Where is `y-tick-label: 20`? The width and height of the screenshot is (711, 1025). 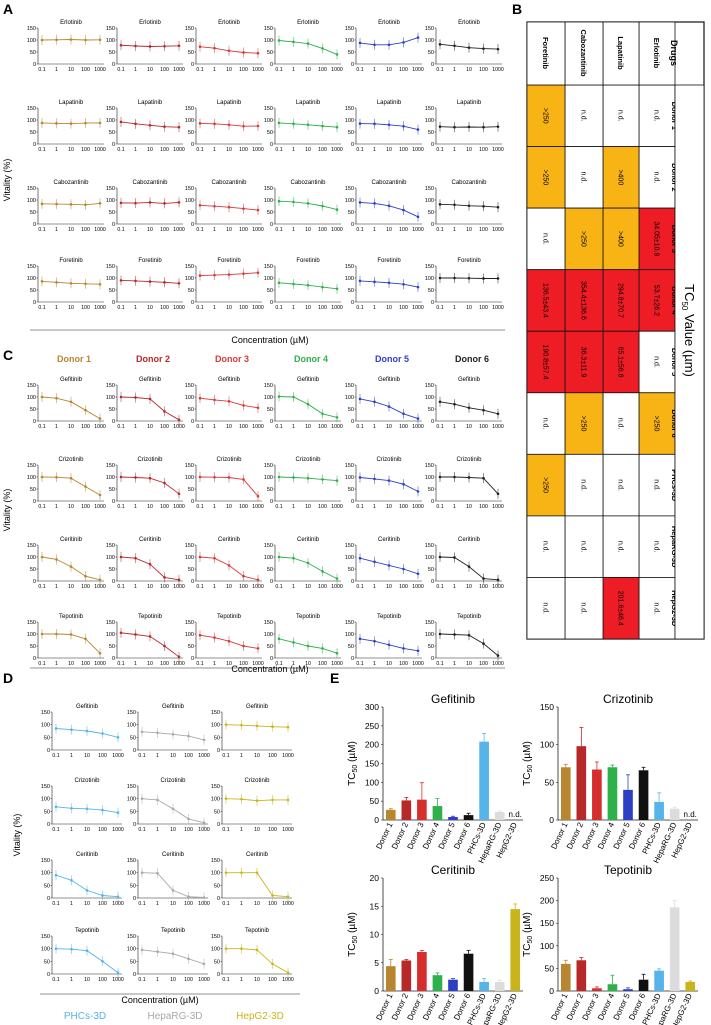 y-tick-label: 20 is located at coordinates (375, 878).